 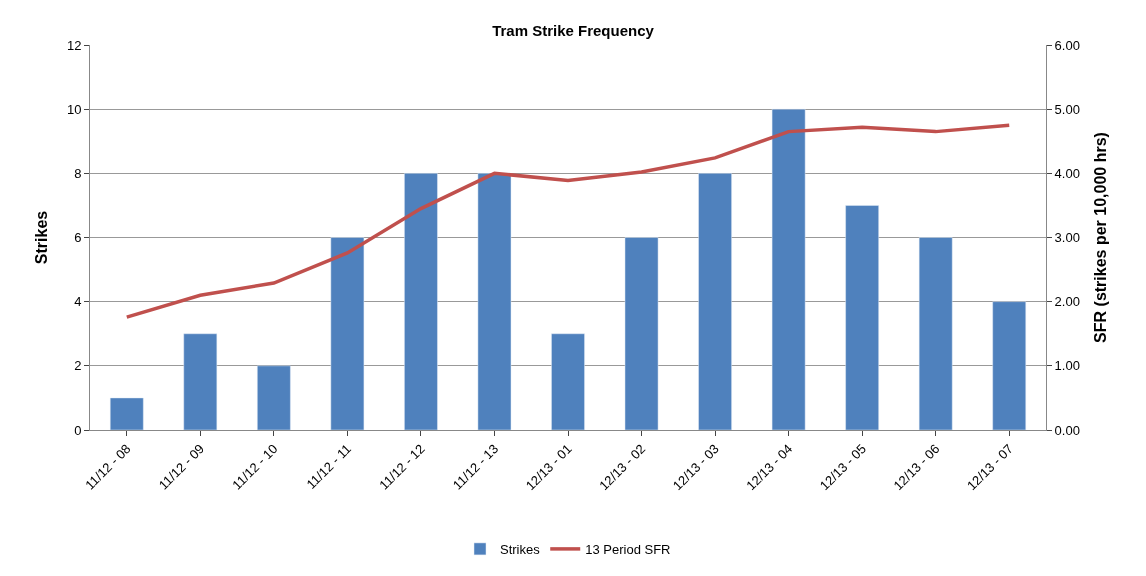 I want to click on y2-tick-label: 1.00, so click(x=1067, y=366).